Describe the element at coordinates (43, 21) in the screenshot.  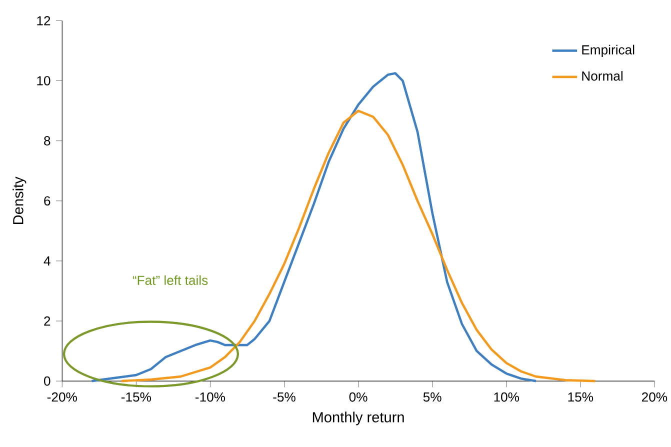
I see `y-tick-label: 12` at that location.